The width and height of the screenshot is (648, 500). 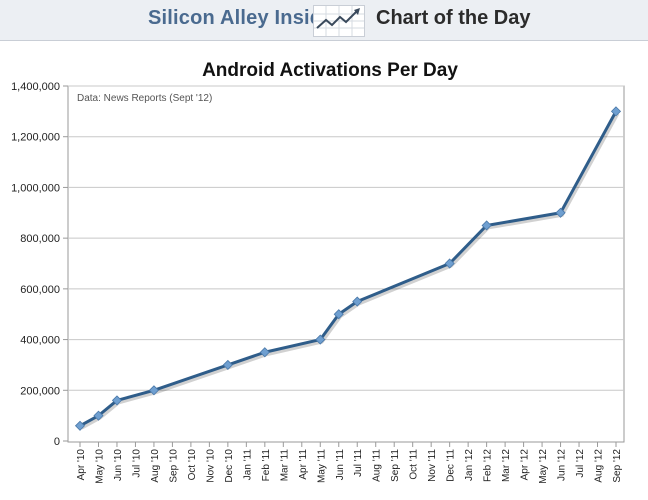 I want to click on x-tick-label: Oct '11, so click(x=414, y=464).